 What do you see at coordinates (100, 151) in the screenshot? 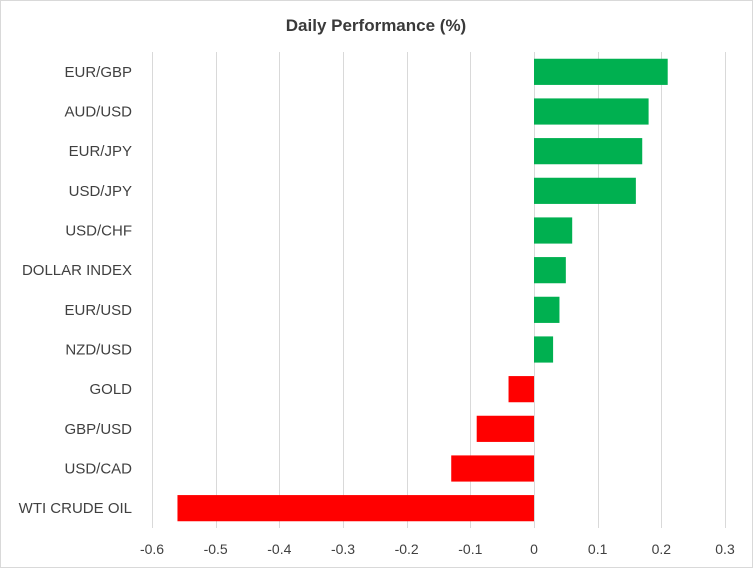
I see `category-label: EUR/JPY` at bounding box center [100, 151].